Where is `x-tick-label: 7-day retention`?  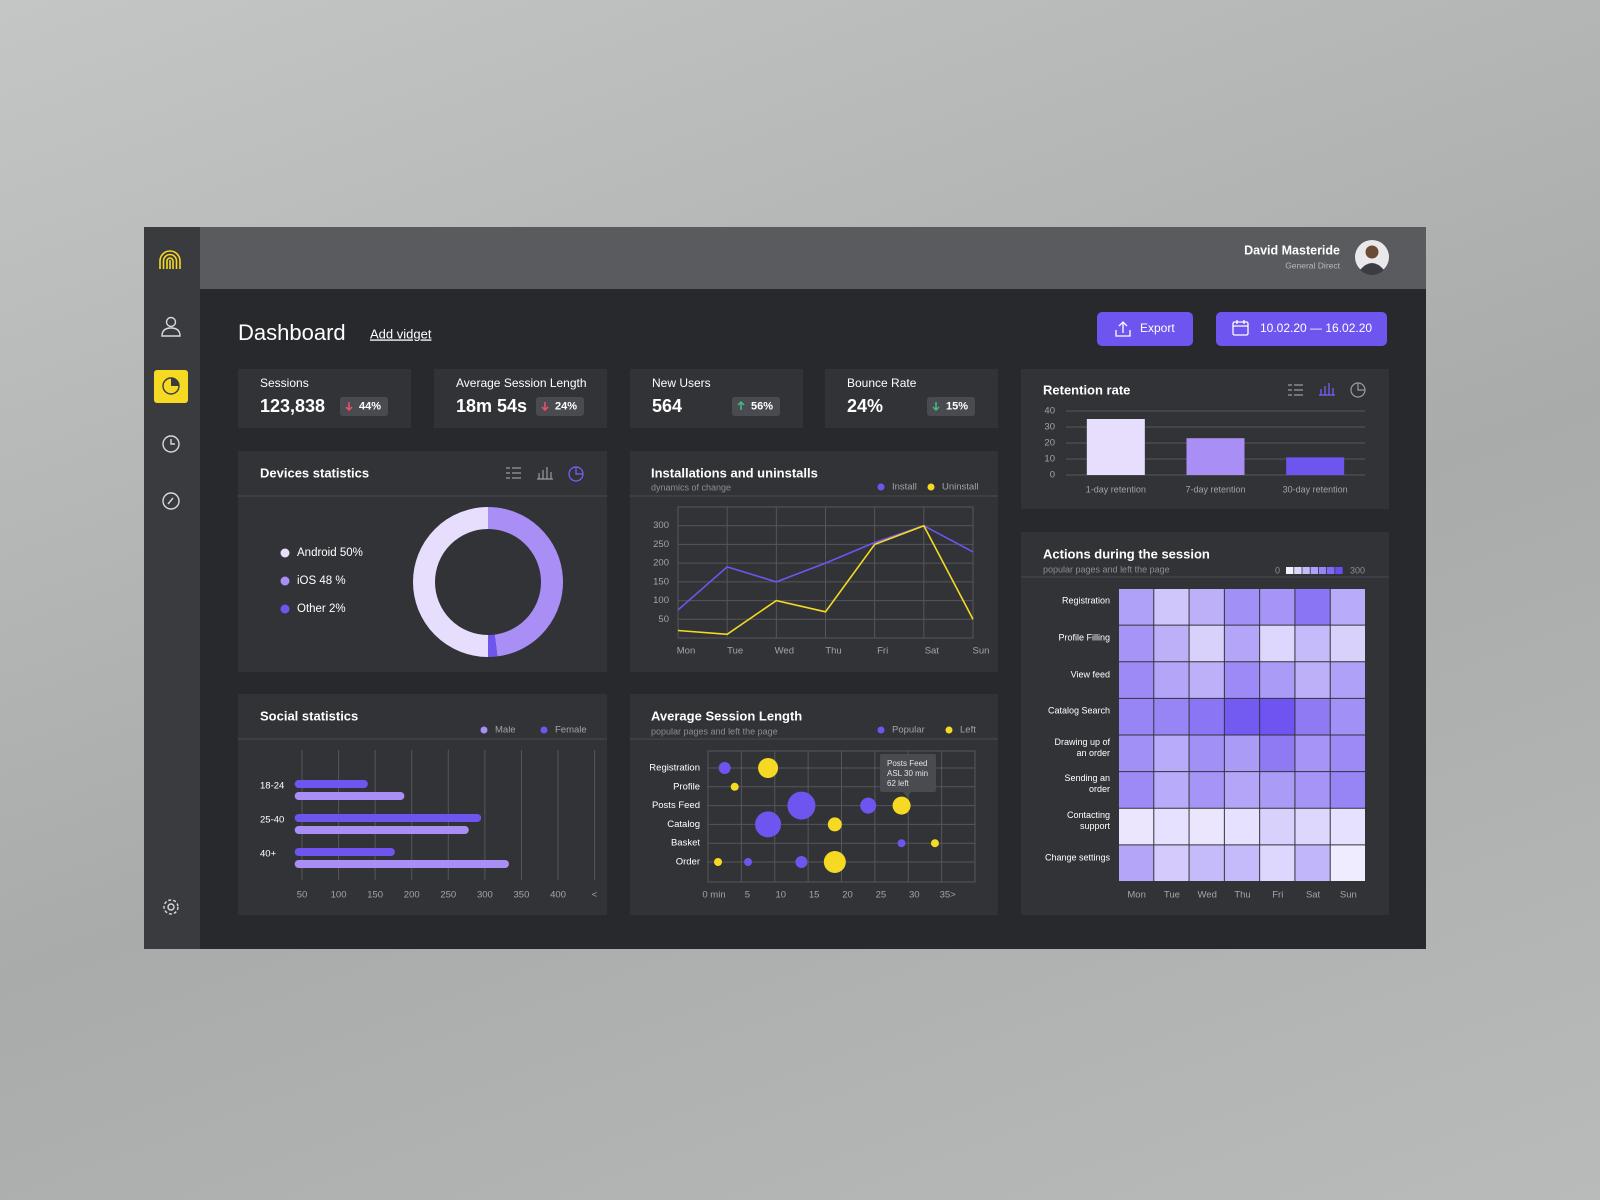 x-tick-label: 7-day retention is located at coordinates (1215, 489).